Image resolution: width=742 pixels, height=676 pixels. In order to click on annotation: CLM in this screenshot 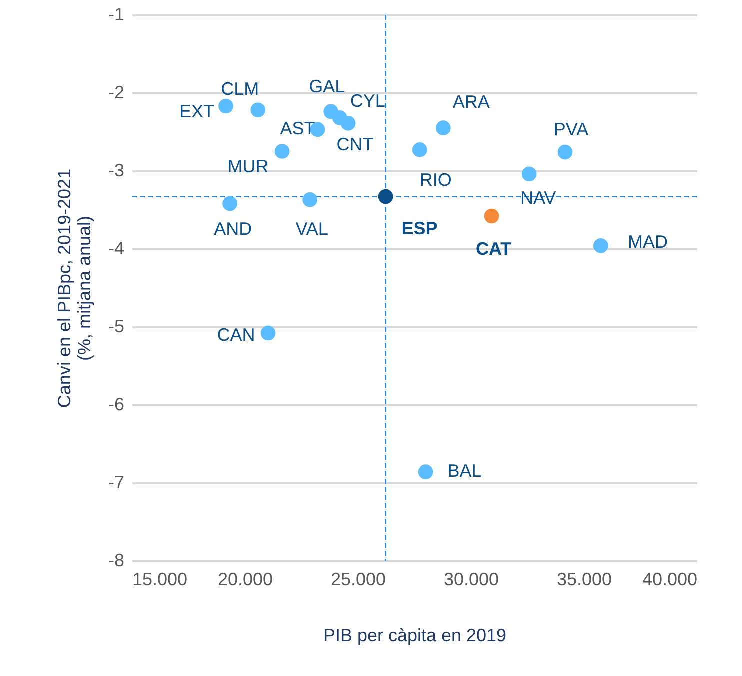, I will do `click(240, 89)`.